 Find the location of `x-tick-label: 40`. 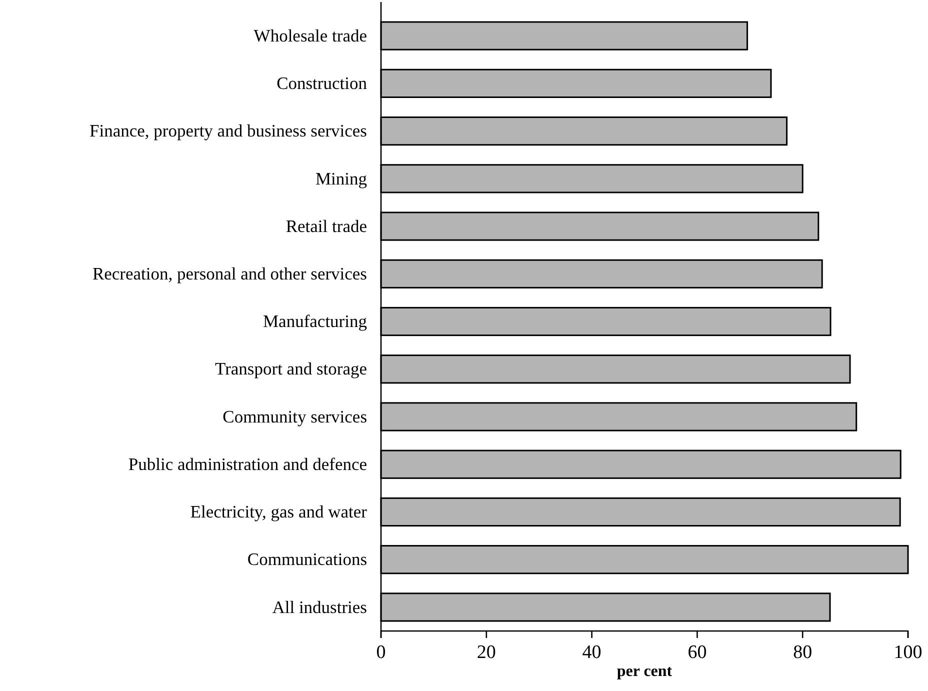

x-tick-label: 40 is located at coordinates (592, 653).